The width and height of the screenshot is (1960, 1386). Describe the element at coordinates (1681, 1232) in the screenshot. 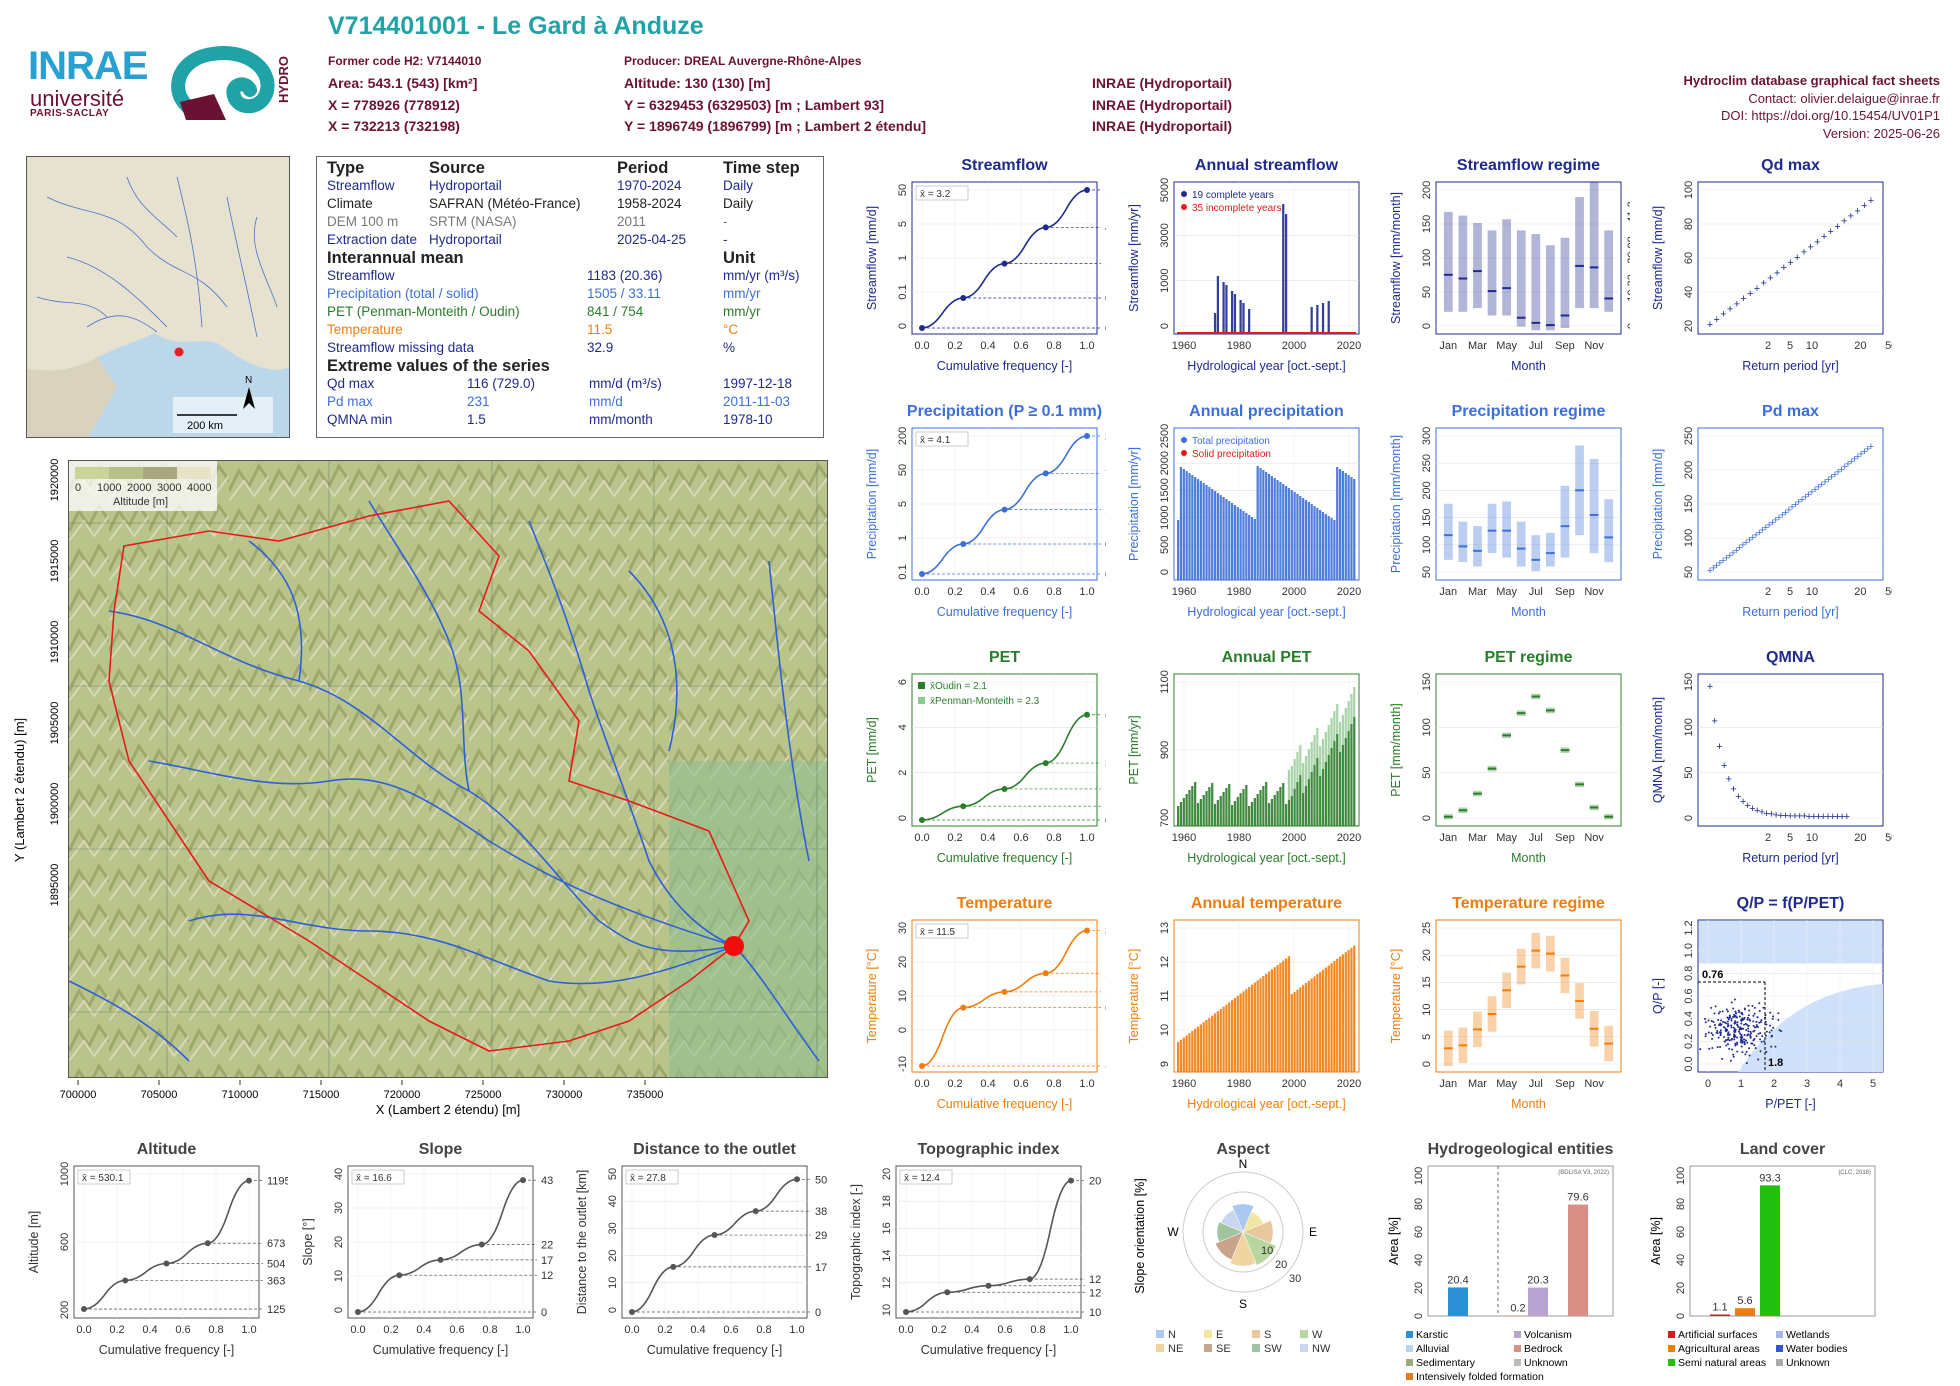

I see `y-tick: 60` at that location.